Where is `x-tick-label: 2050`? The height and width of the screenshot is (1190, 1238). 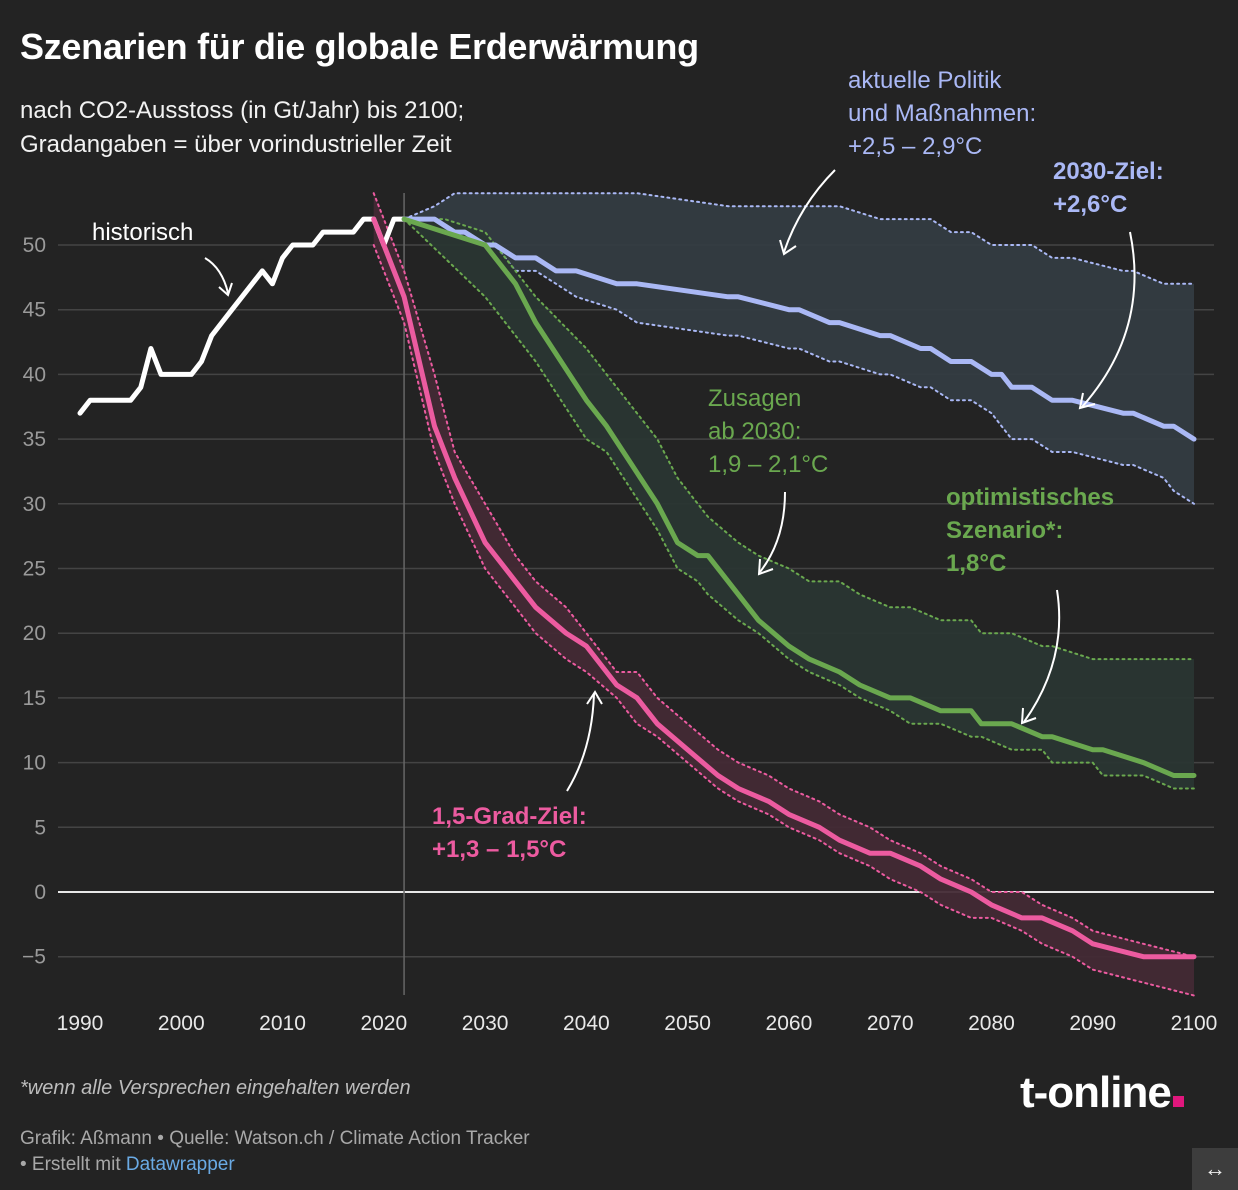 x-tick-label: 2050 is located at coordinates (687, 1023).